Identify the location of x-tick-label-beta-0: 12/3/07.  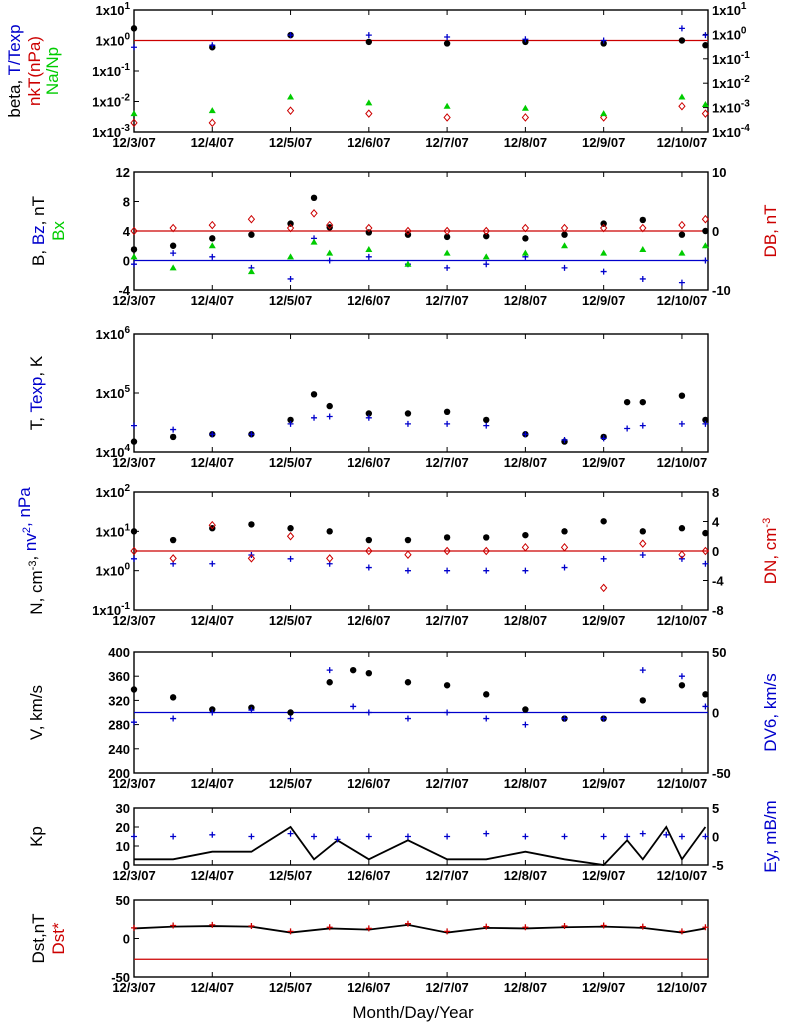
(133, 142).